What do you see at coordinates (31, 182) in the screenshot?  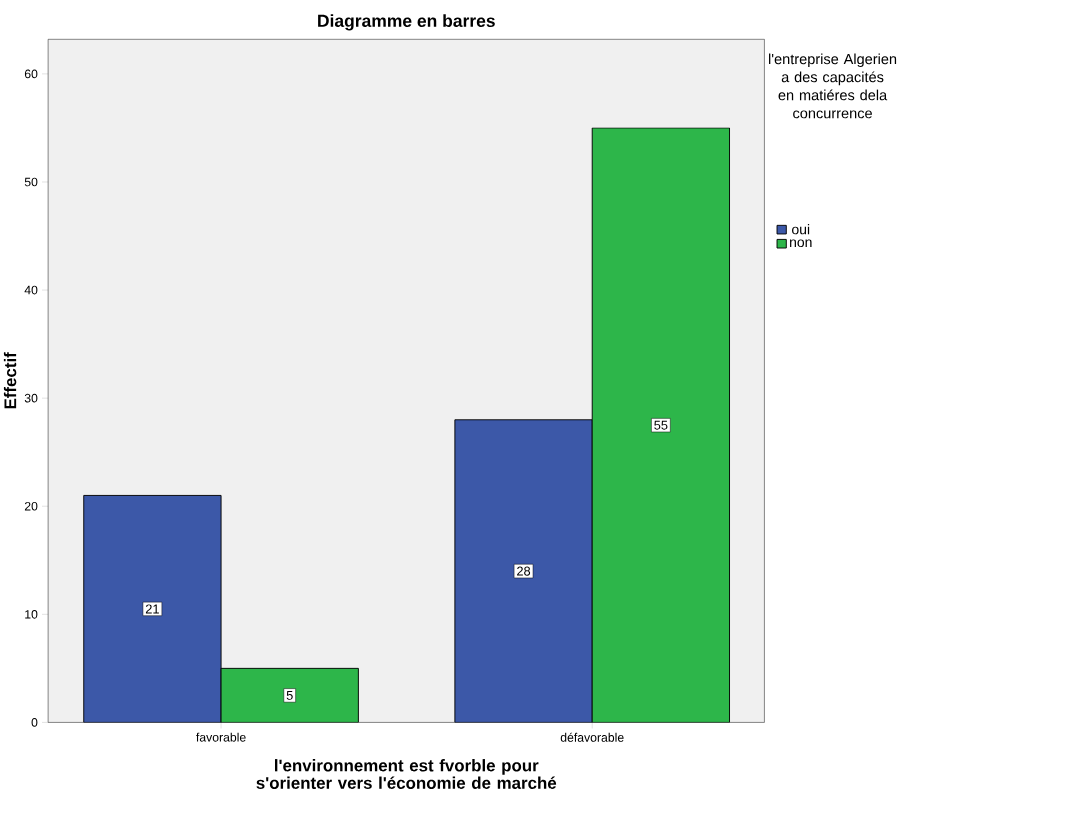 I see `y-tick-label: 50` at bounding box center [31, 182].